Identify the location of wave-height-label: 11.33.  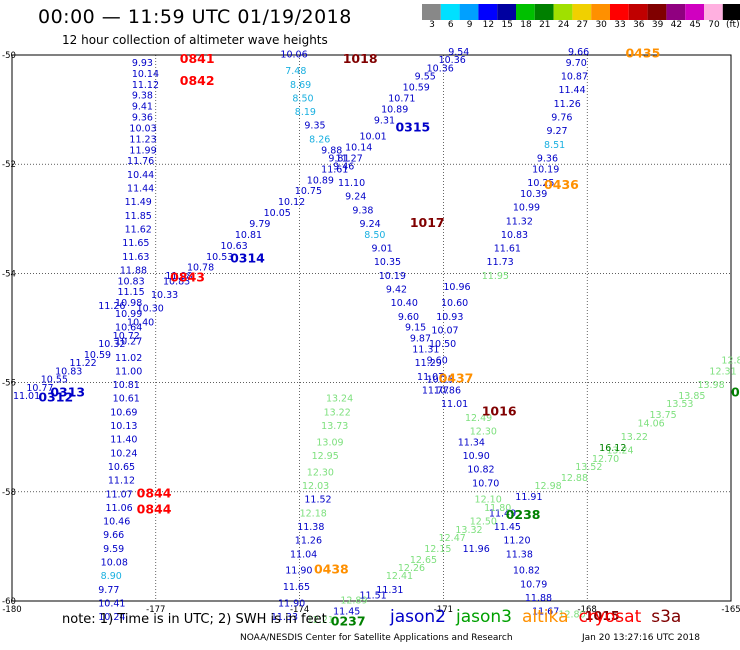
(284, 617).